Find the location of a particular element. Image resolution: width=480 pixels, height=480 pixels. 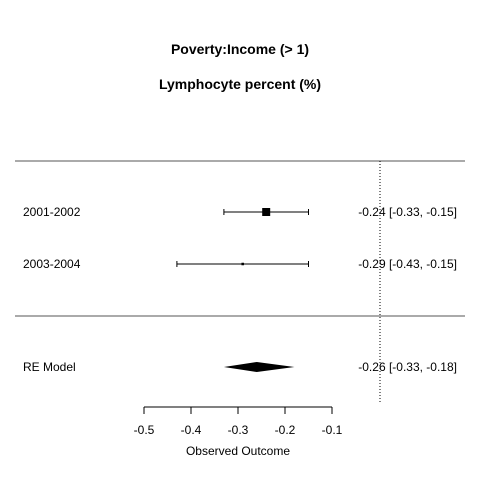

study-estimate-text: -0.29 [-0.43, -0.15] is located at coordinates (407, 264).